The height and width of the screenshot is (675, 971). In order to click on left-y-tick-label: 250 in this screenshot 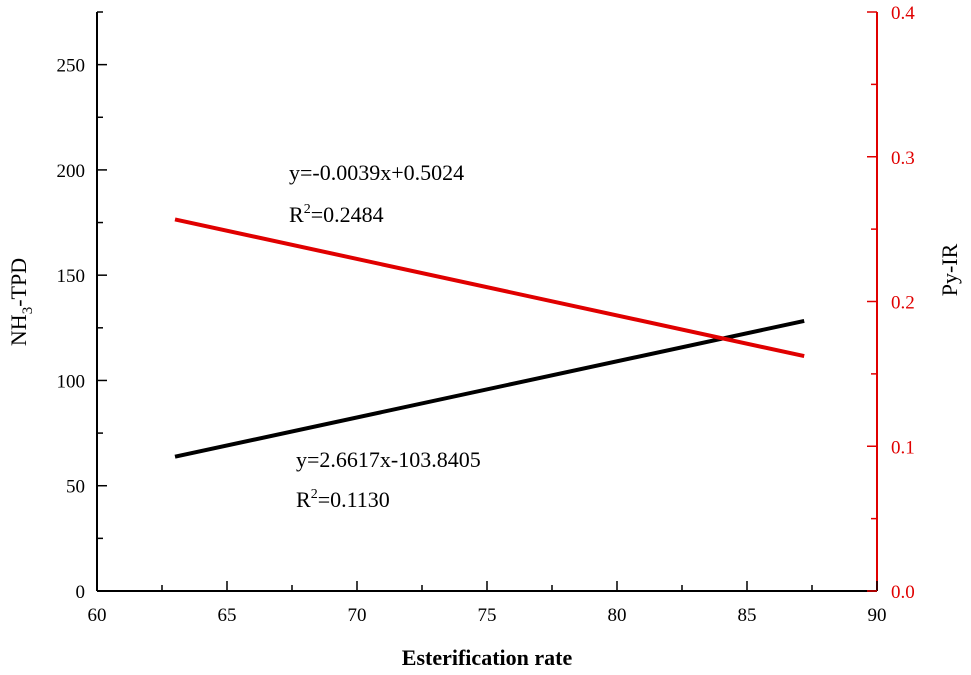, I will do `click(71, 66)`.